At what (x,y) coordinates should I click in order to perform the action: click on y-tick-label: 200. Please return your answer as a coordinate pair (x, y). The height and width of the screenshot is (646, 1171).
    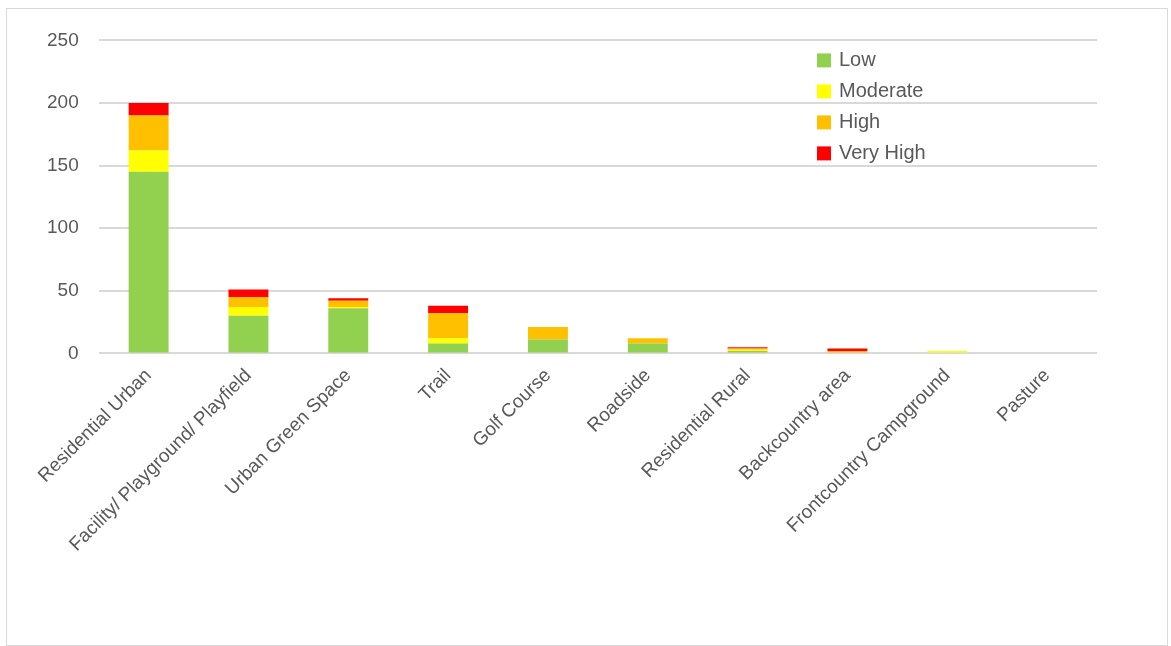
    Looking at the image, I should click on (63, 102).